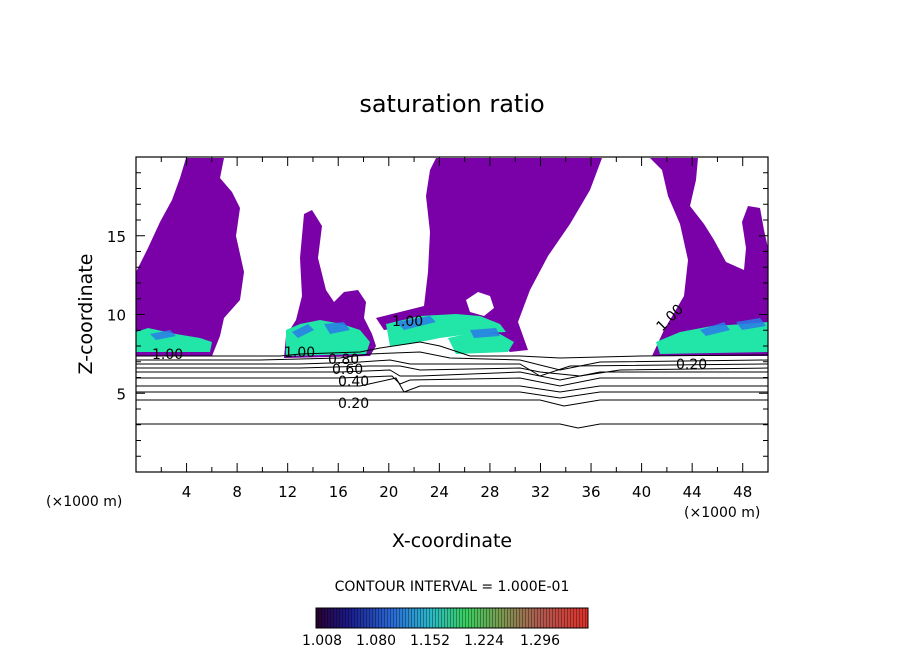  What do you see at coordinates (376, 641) in the screenshot?
I see `colorbar-label: 1.080` at bounding box center [376, 641].